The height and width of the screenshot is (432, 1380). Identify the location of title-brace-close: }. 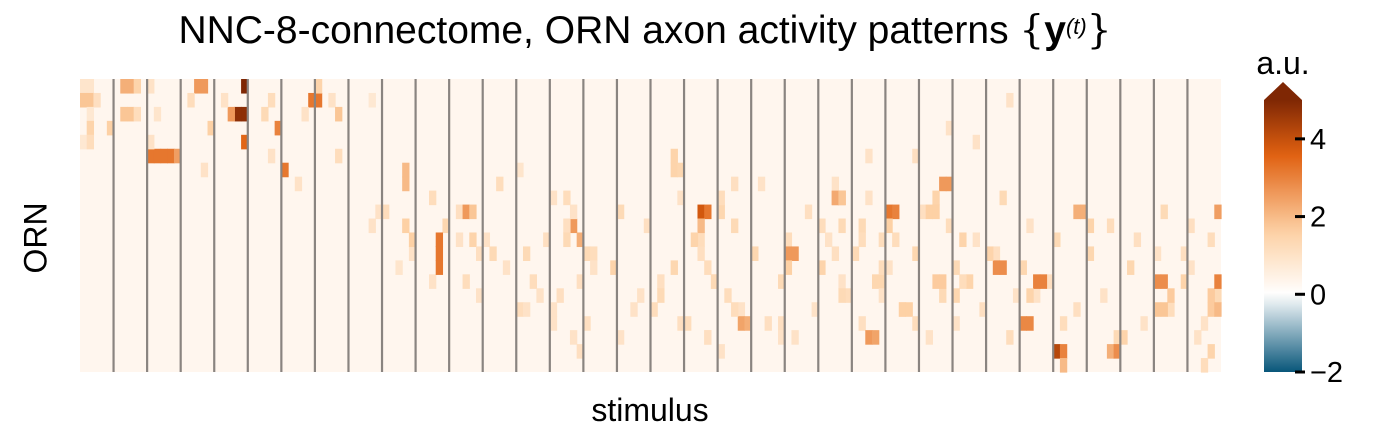
(1099, 30).